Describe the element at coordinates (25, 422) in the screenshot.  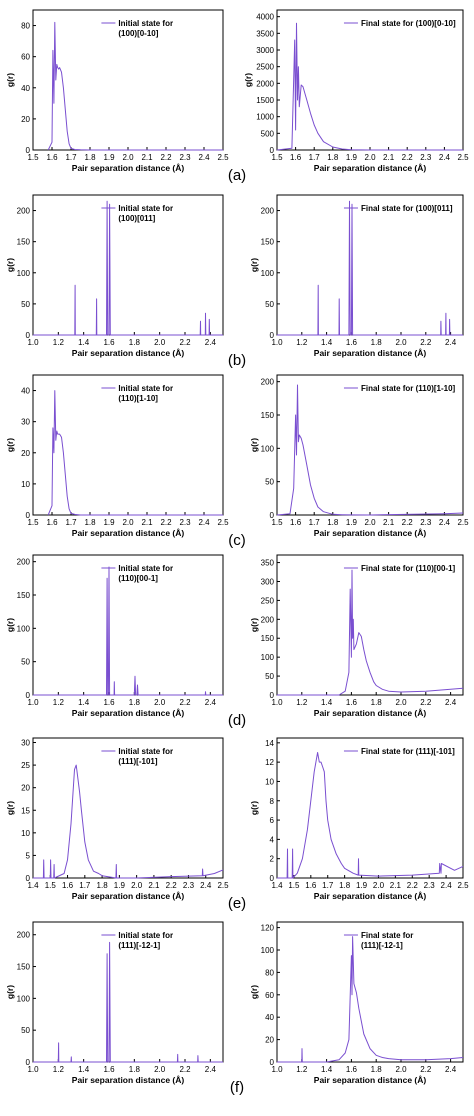
I see `chart-2-left-ytick-label-3: 30` at that location.